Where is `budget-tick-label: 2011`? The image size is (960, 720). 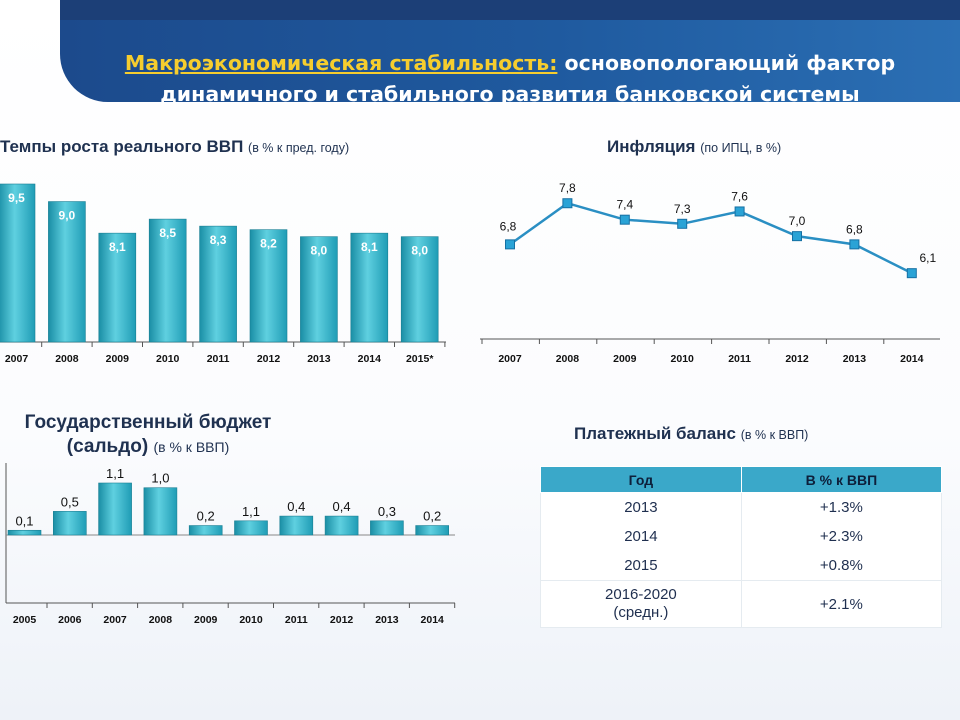
budget-tick-label: 2011 is located at coordinates (296, 620).